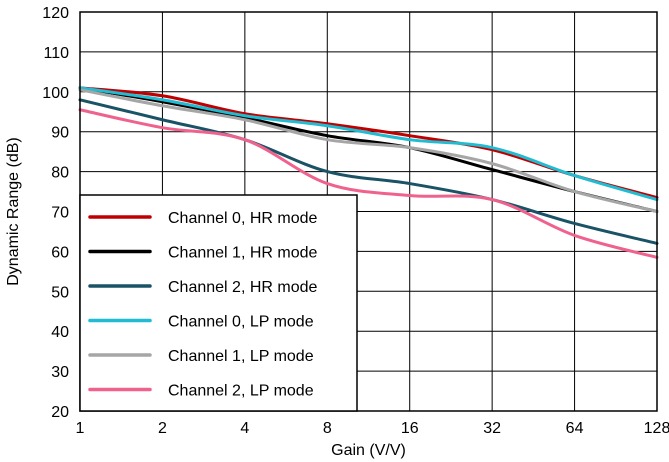 Image resolution: width=669 pixels, height=462 pixels. I want to click on legend-label-3: Channel 2, HR mode, so click(243, 287).